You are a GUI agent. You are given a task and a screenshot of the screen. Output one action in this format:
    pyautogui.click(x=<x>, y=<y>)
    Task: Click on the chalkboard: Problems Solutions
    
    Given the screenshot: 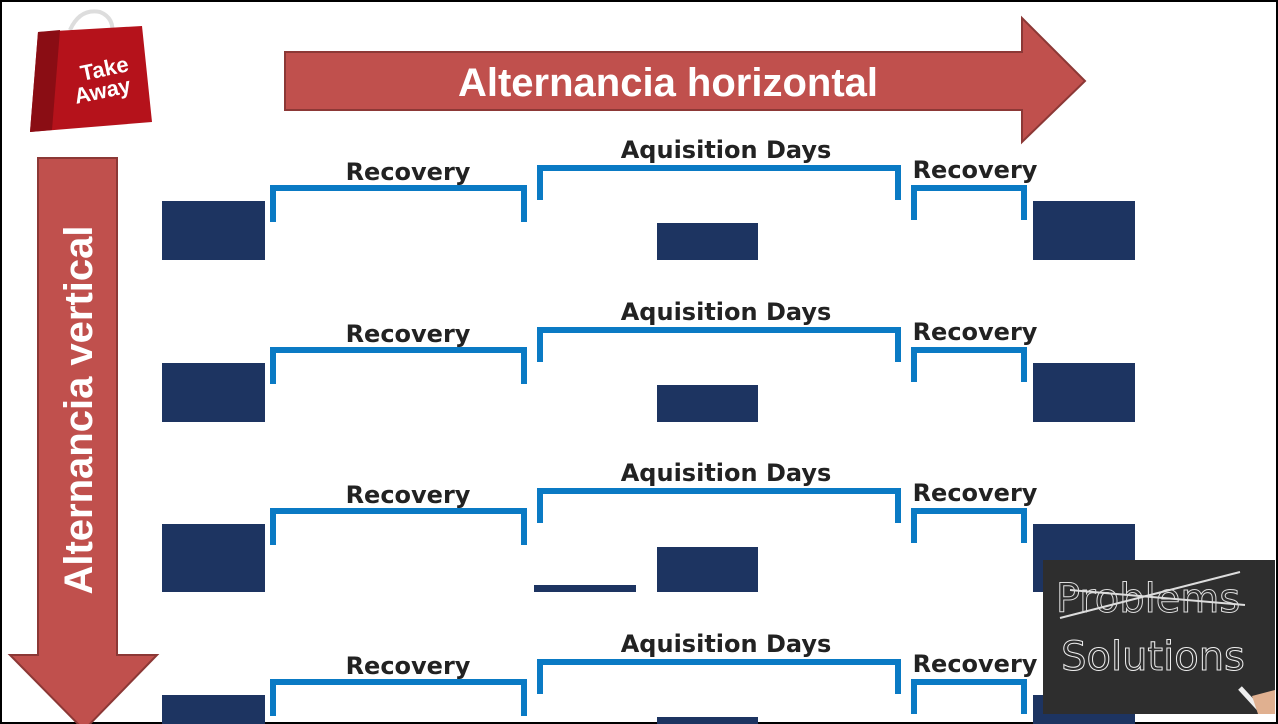 What is the action you would take?
    pyautogui.click(x=1159, y=637)
    